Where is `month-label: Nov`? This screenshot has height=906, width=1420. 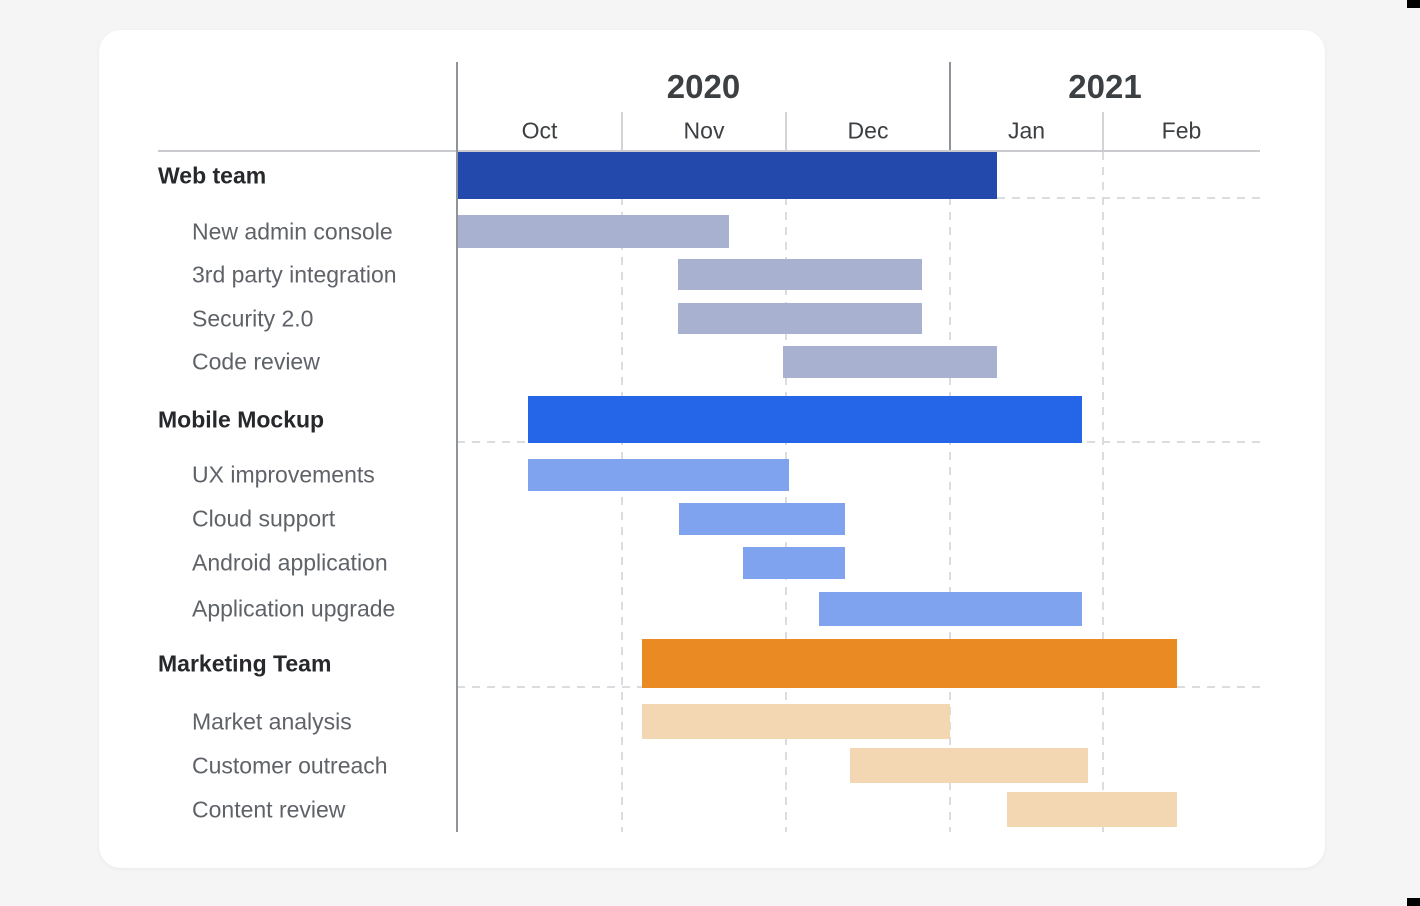
month-label: Nov is located at coordinates (704, 130).